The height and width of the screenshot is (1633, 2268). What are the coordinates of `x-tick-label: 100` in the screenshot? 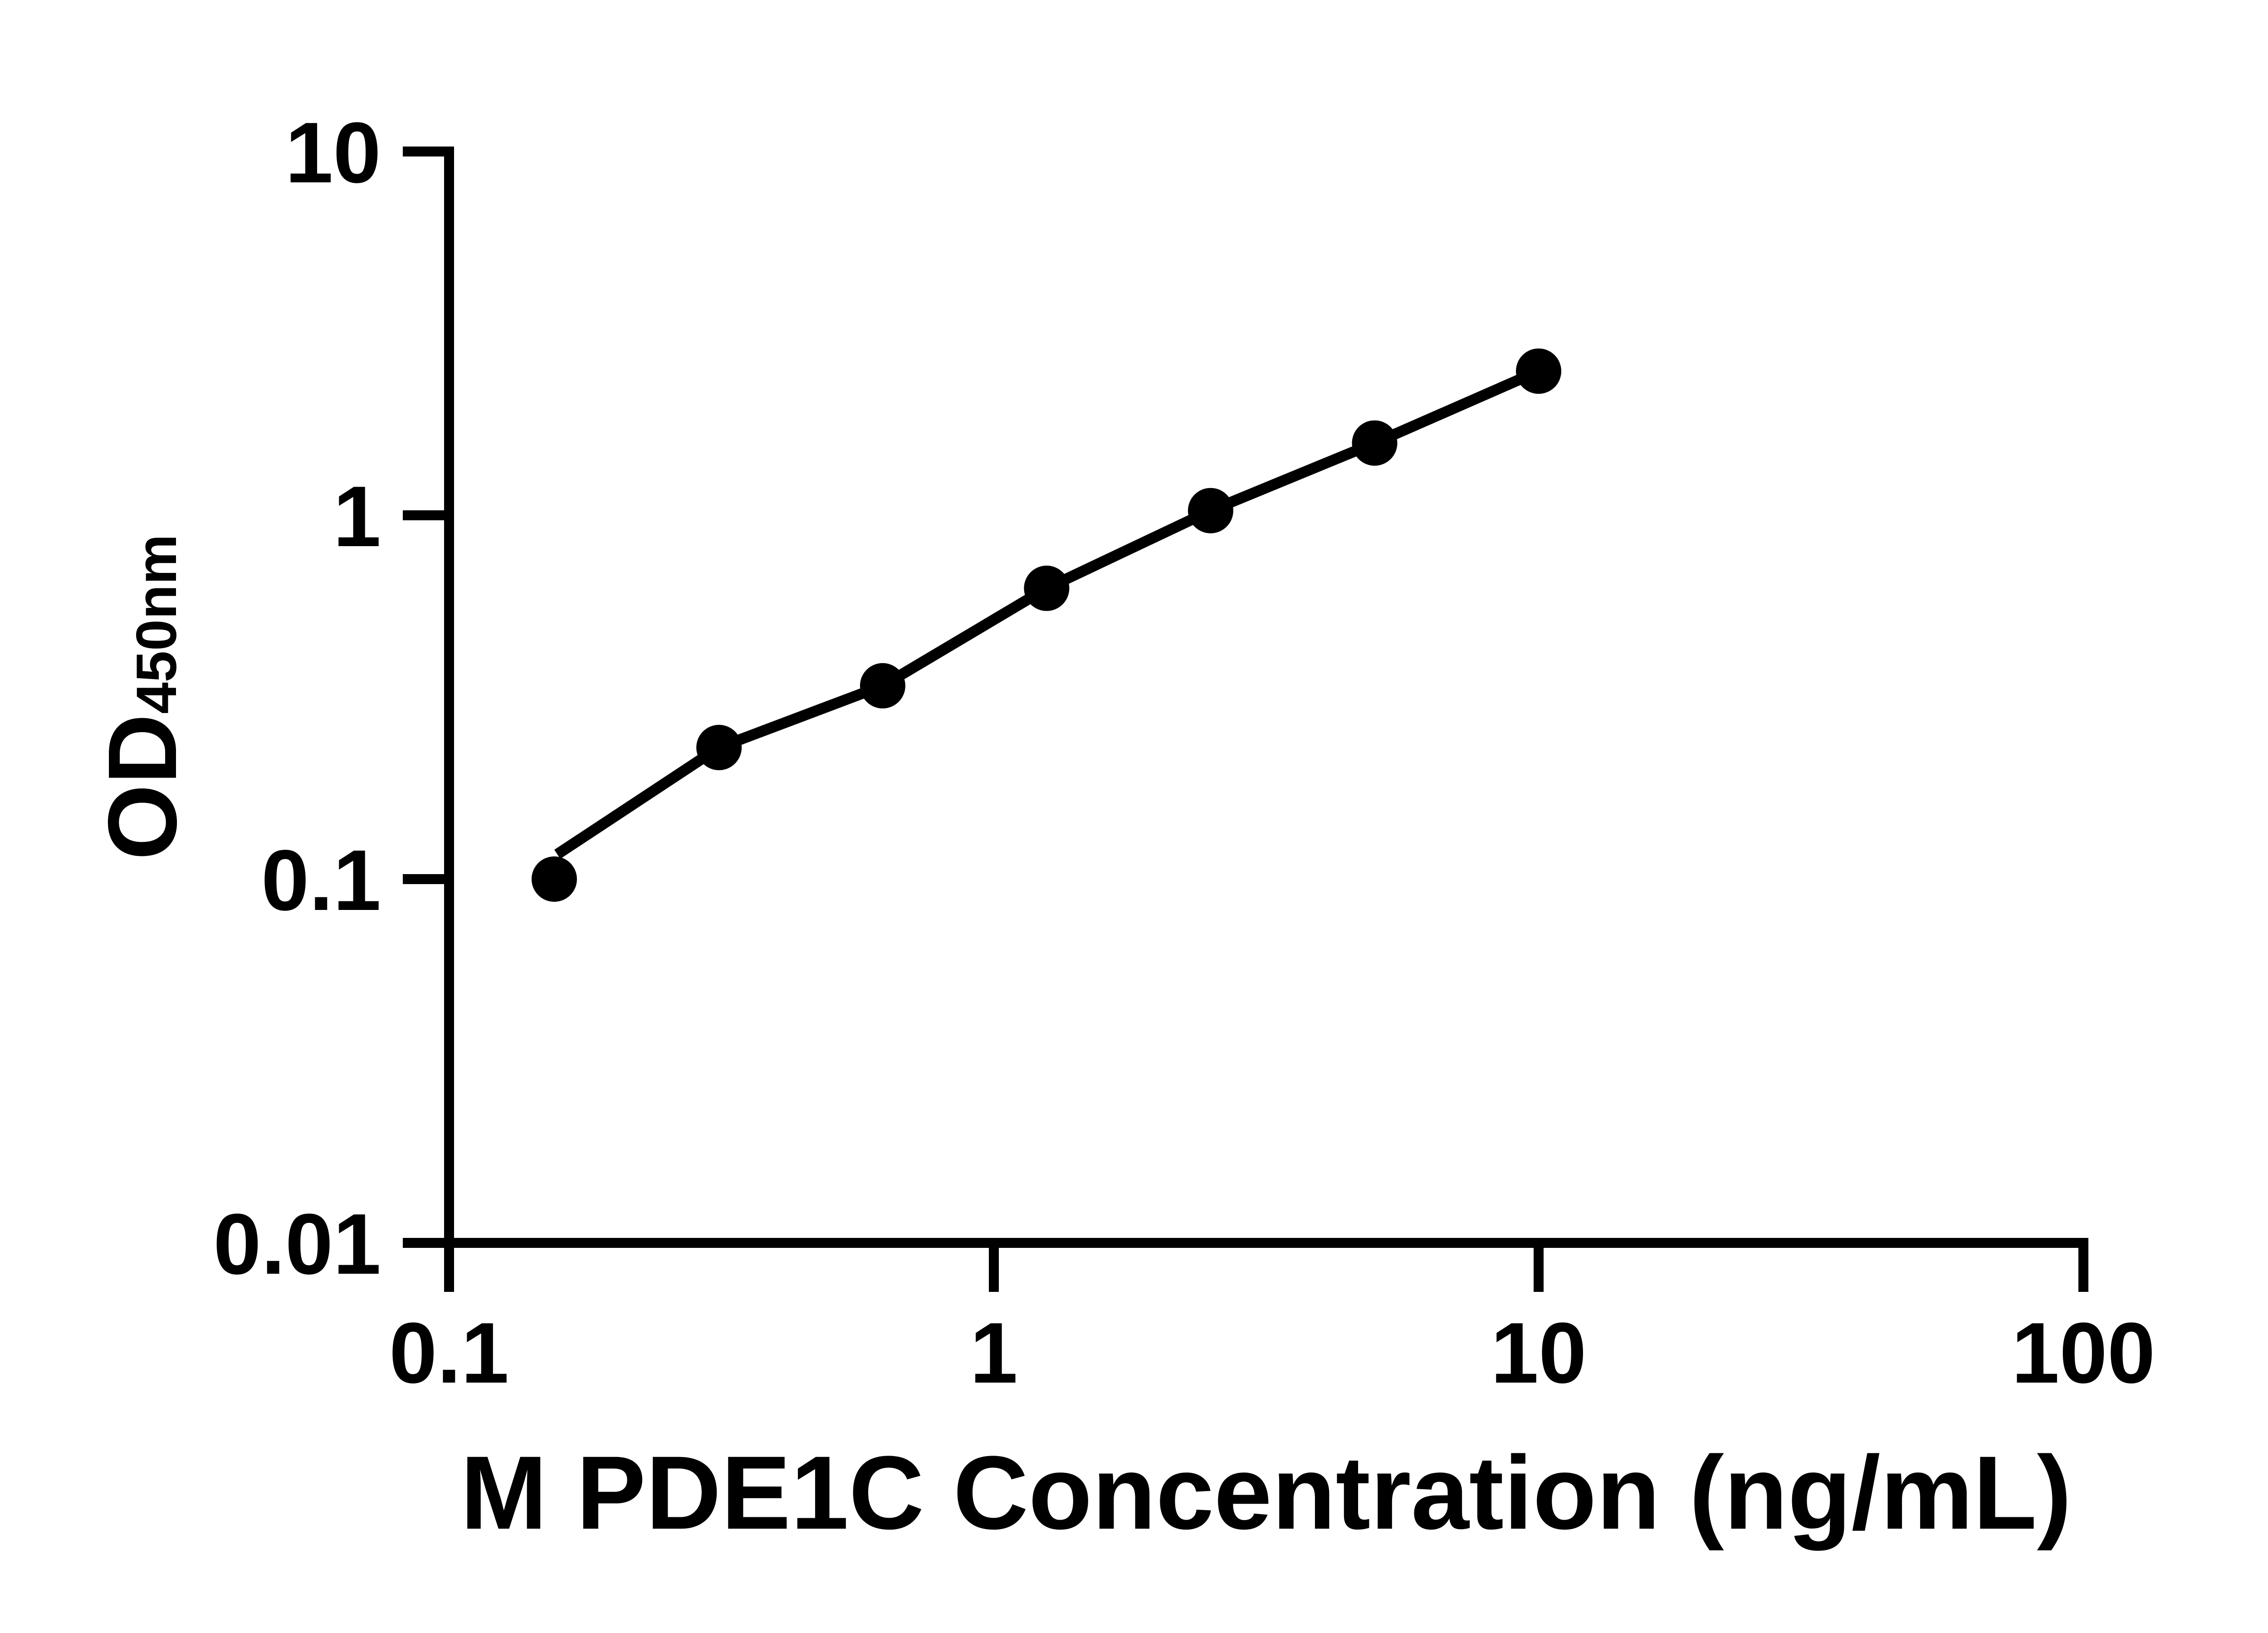 It's located at (2083, 1353).